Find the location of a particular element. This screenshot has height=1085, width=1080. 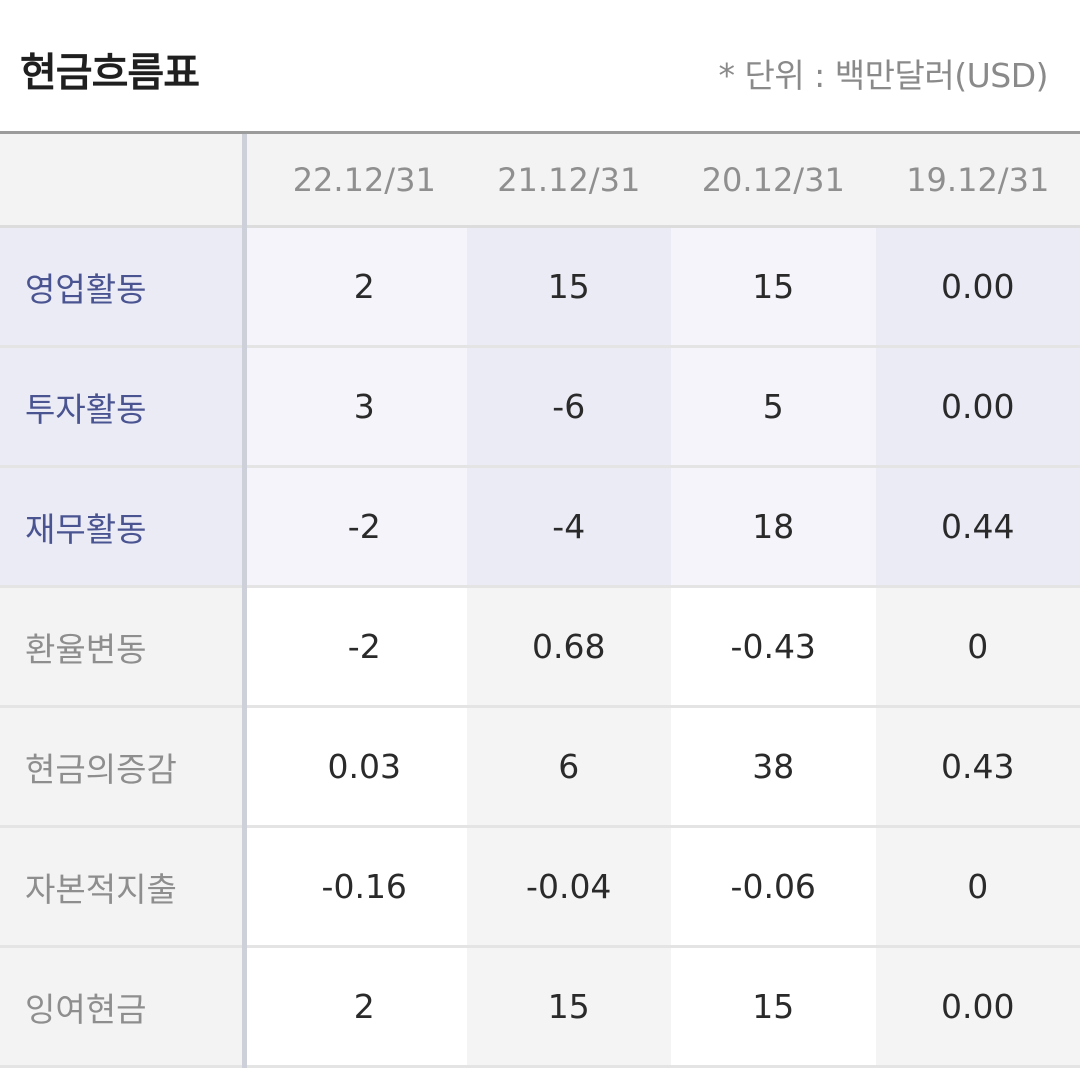

table-row: 잉여현금 2 15 15 0.00 is located at coordinates (540, 1007).